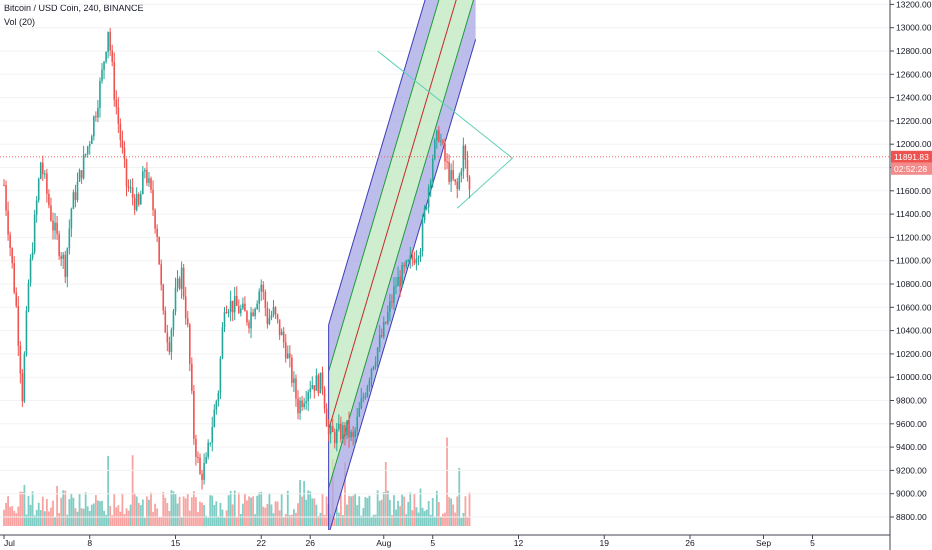 This screenshot has width=932, height=550. Describe the element at coordinates (519, 543) in the screenshot. I see `time-tick-label: 12` at that location.